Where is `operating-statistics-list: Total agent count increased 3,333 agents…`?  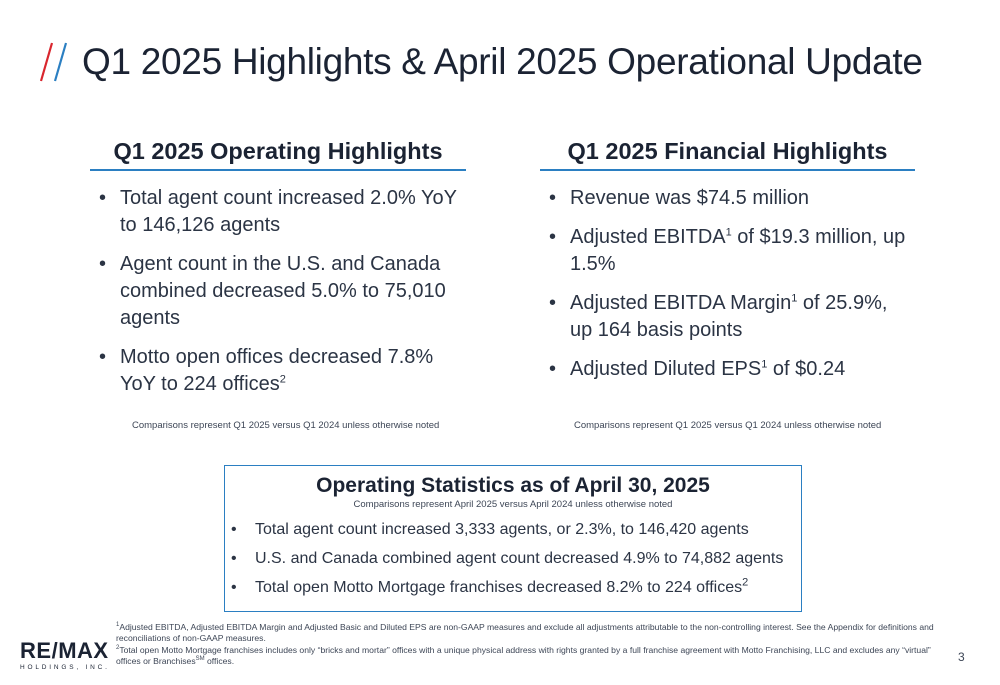 operating-statistics-list: Total agent count increased 3,333 agents… is located at coordinates (513, 559).